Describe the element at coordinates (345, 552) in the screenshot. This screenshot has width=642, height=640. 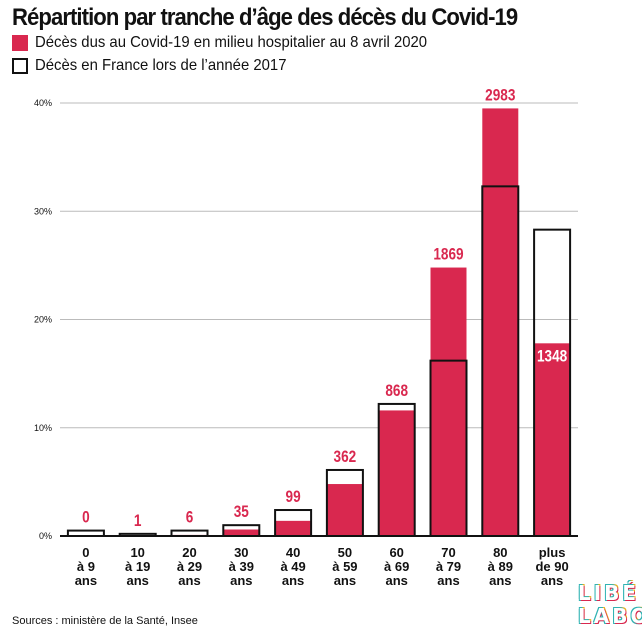
I see `x-tick-label: 50` at that location.